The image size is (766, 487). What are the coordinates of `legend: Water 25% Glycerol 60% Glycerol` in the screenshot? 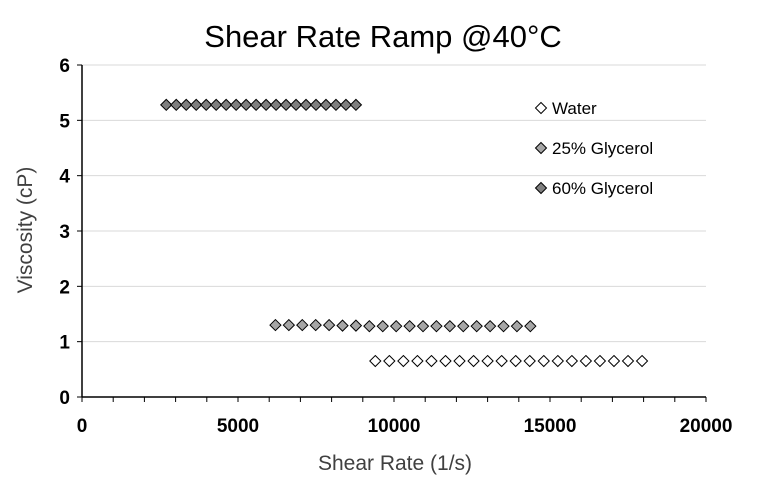 It's located at (593, 148).